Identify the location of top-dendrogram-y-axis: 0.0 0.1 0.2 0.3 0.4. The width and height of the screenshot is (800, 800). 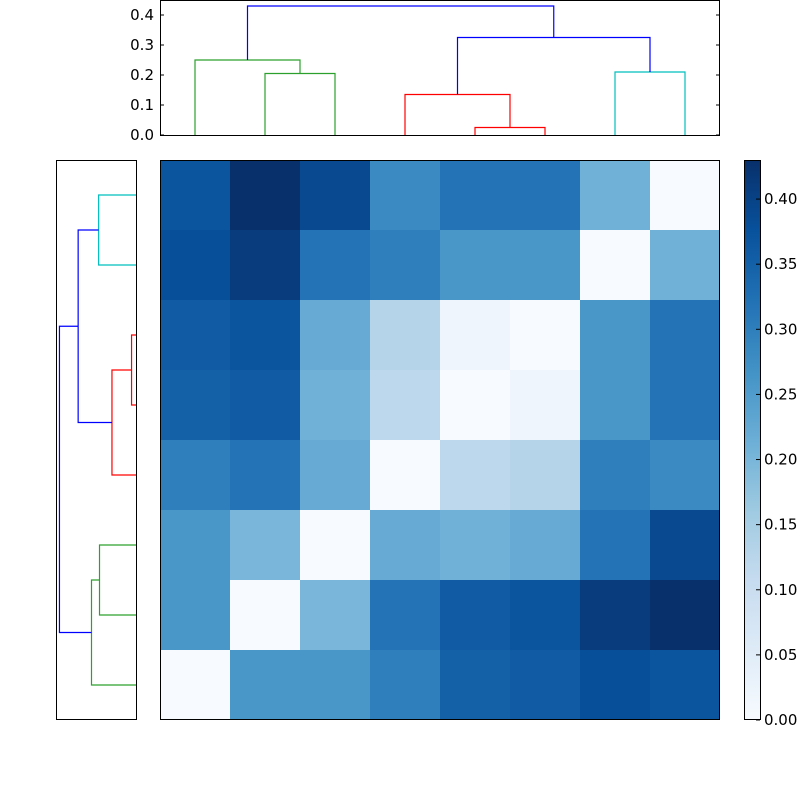
(425, 75).